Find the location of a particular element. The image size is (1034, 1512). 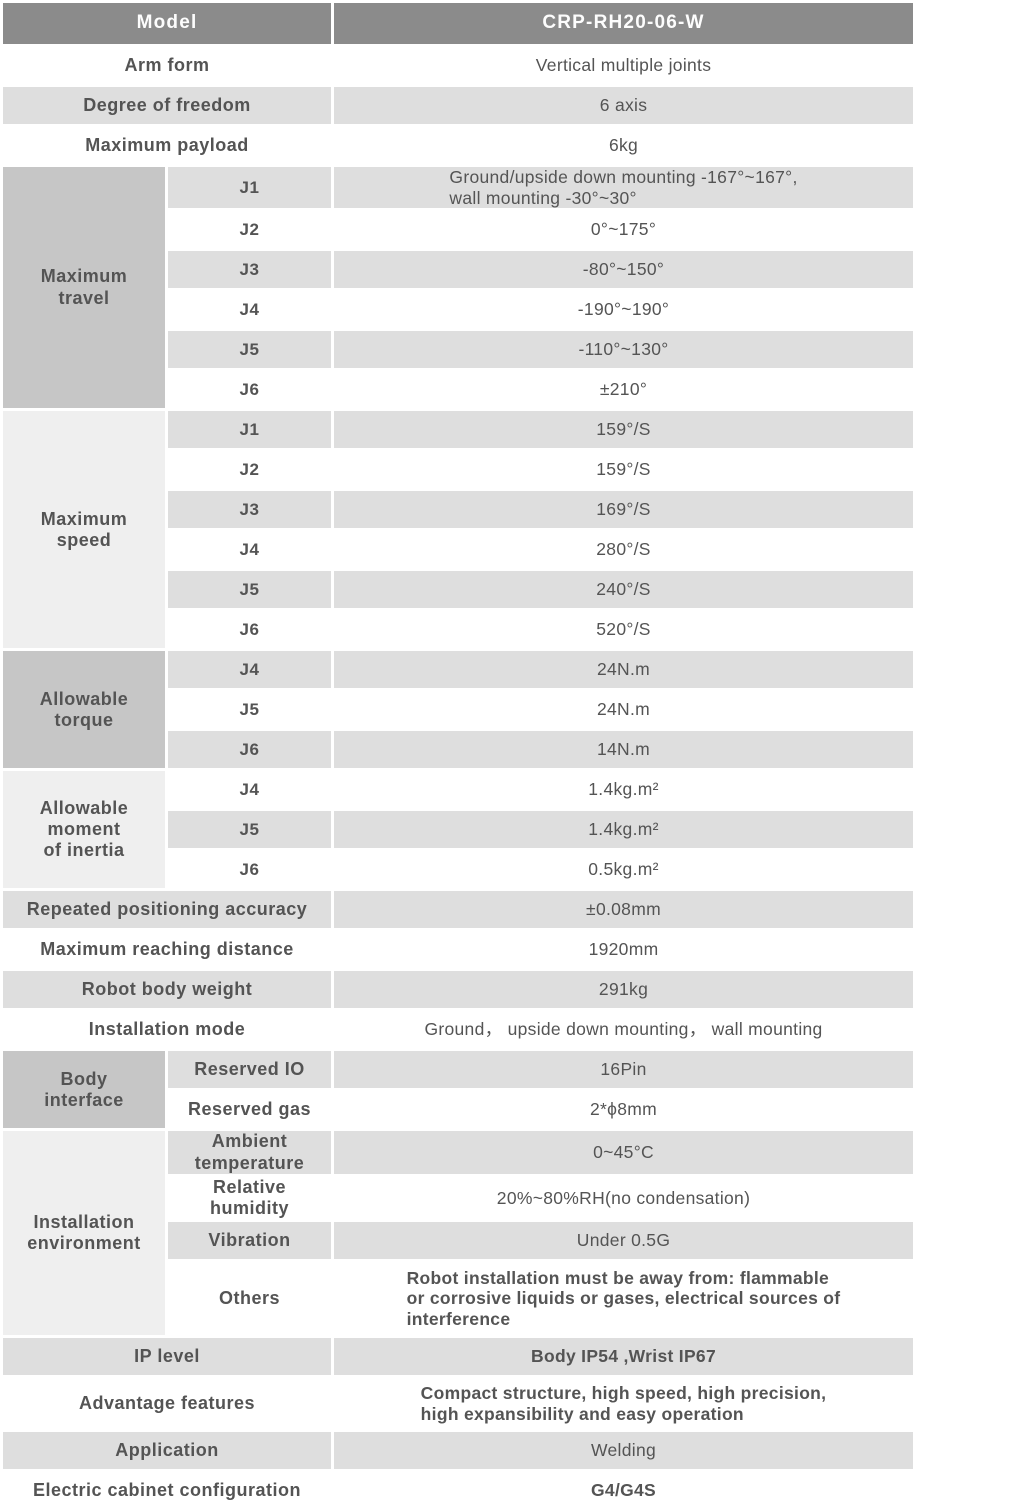

row-travel-j5: J5 -110°~130° is located at coordinates (458, 350).